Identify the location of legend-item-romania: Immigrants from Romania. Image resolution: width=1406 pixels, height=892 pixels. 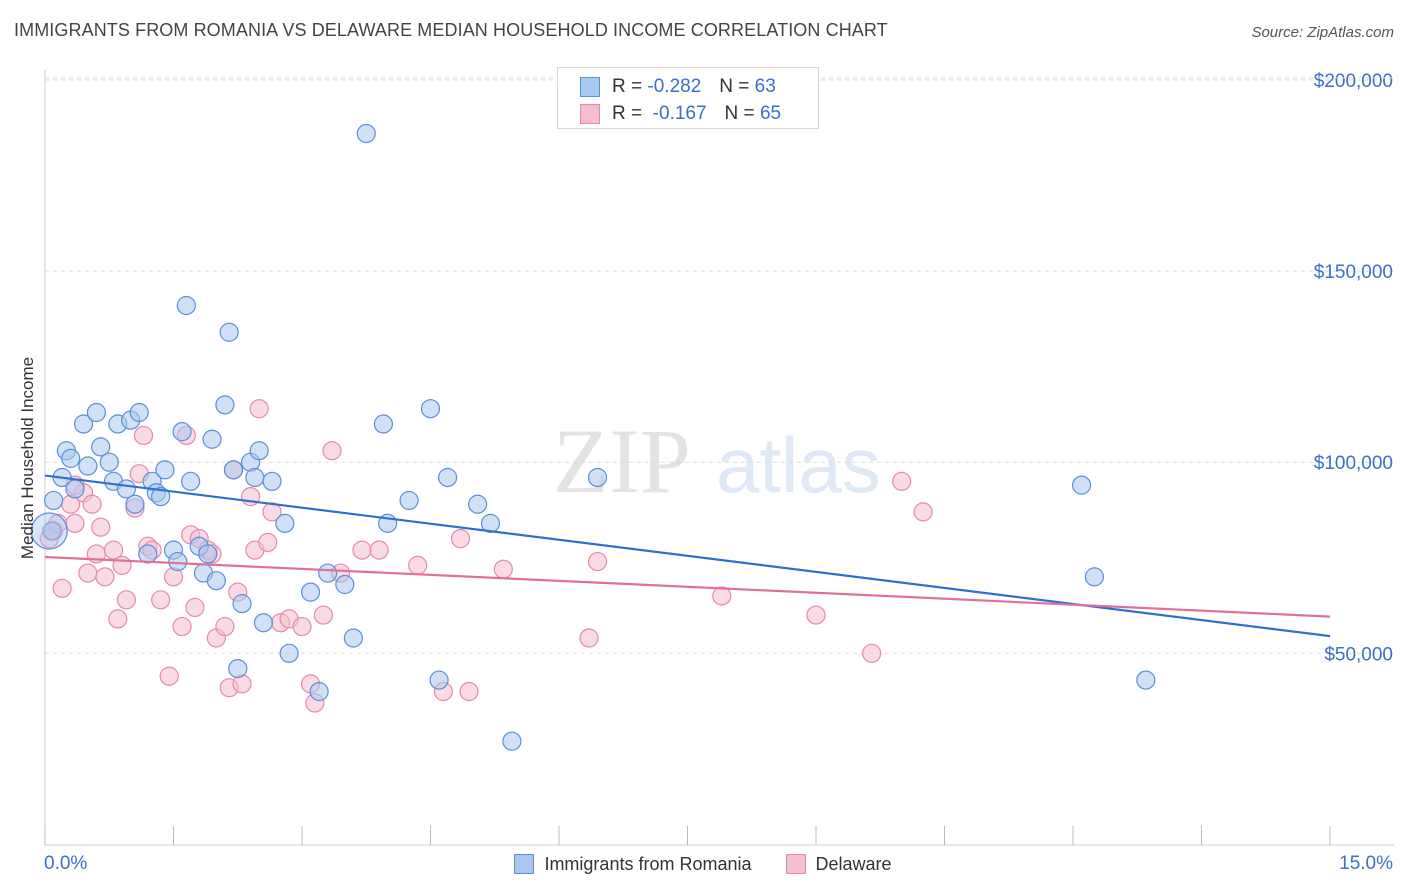
(633, 864).